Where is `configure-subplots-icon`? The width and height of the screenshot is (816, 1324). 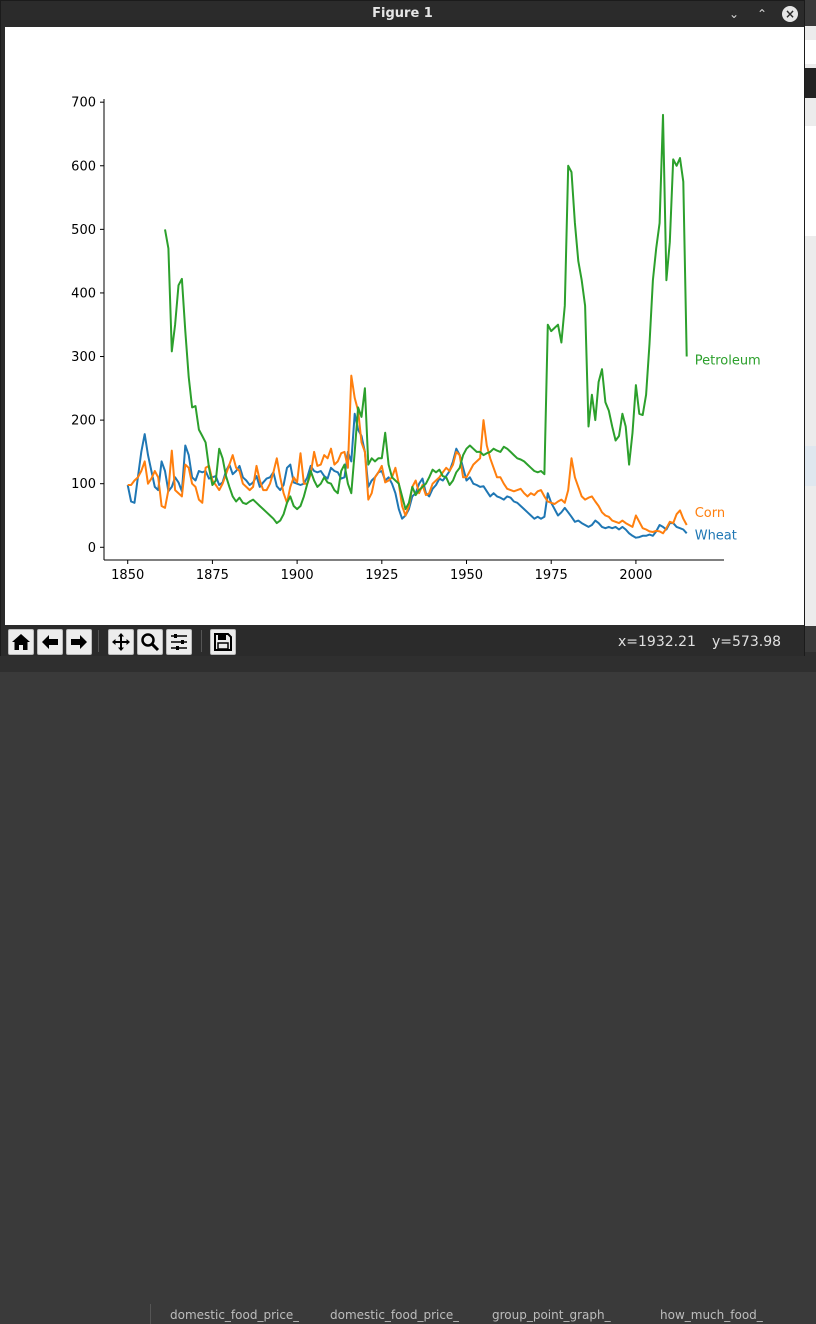
configure-subplots-icon is located at coordinates (179, 642).